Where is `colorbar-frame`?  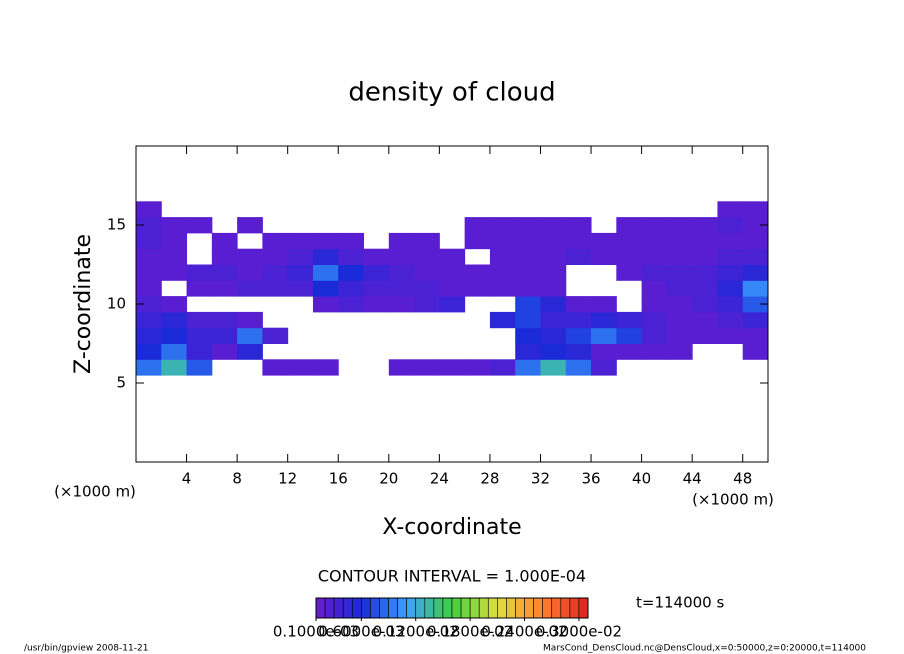 colorbar-frame is located at coordinates (452, 608).